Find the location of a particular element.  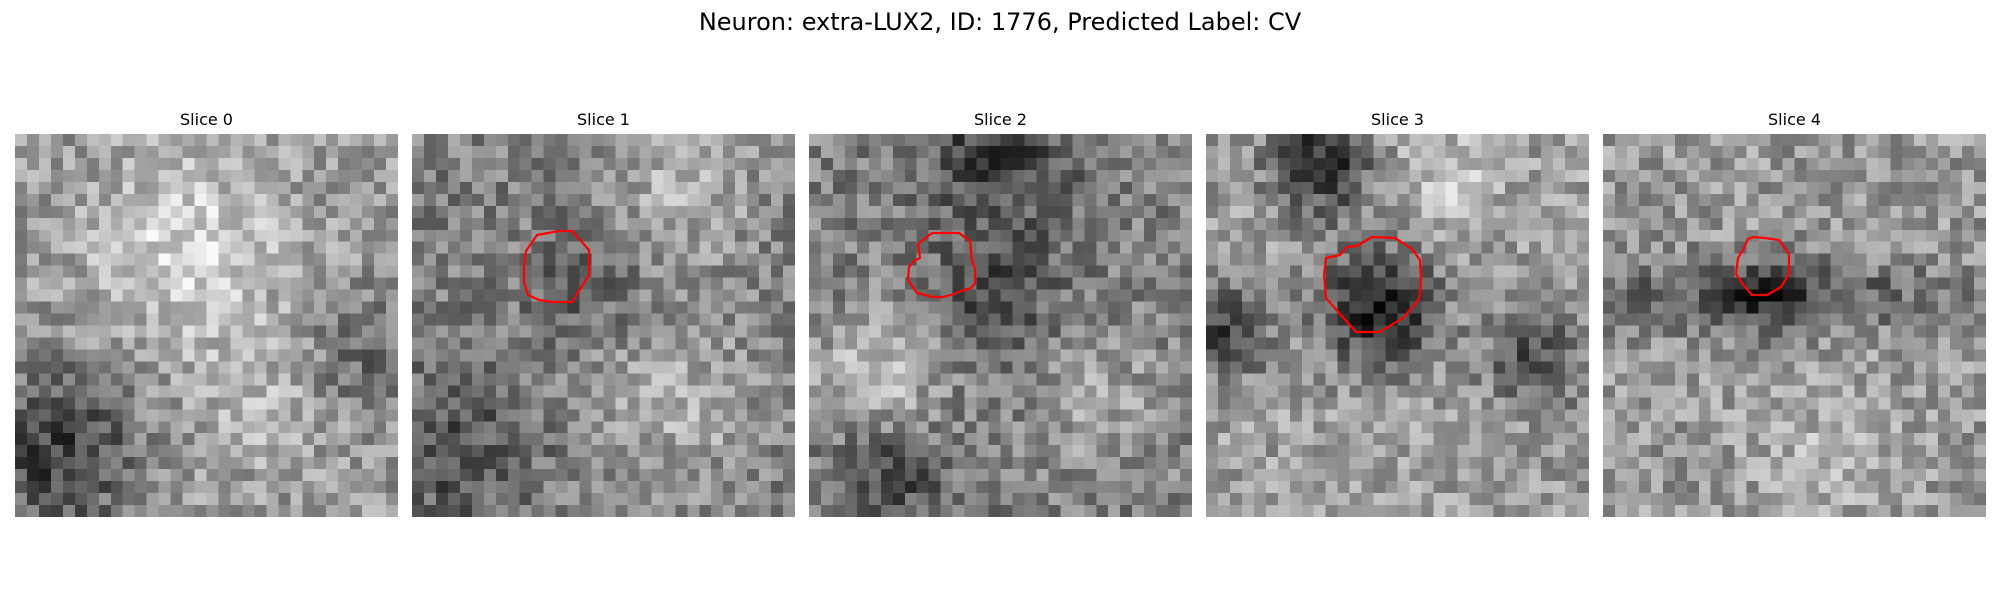

slice-title-3: Slice 3 is located at coordinates (1397, 119).